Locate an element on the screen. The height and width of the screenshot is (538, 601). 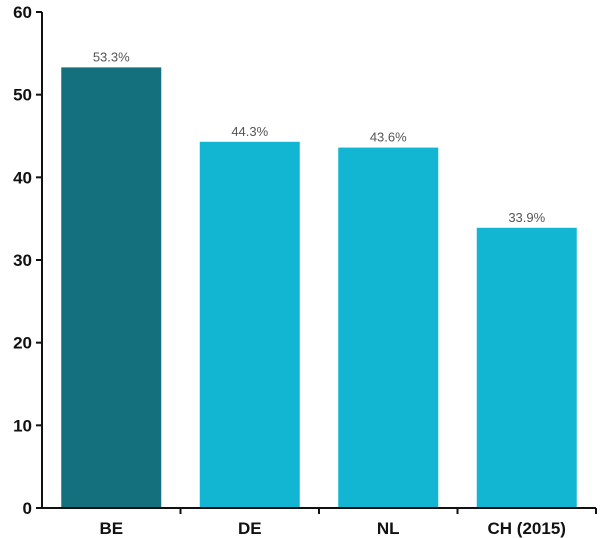
bar-nl is located at coordinates (388, 327).